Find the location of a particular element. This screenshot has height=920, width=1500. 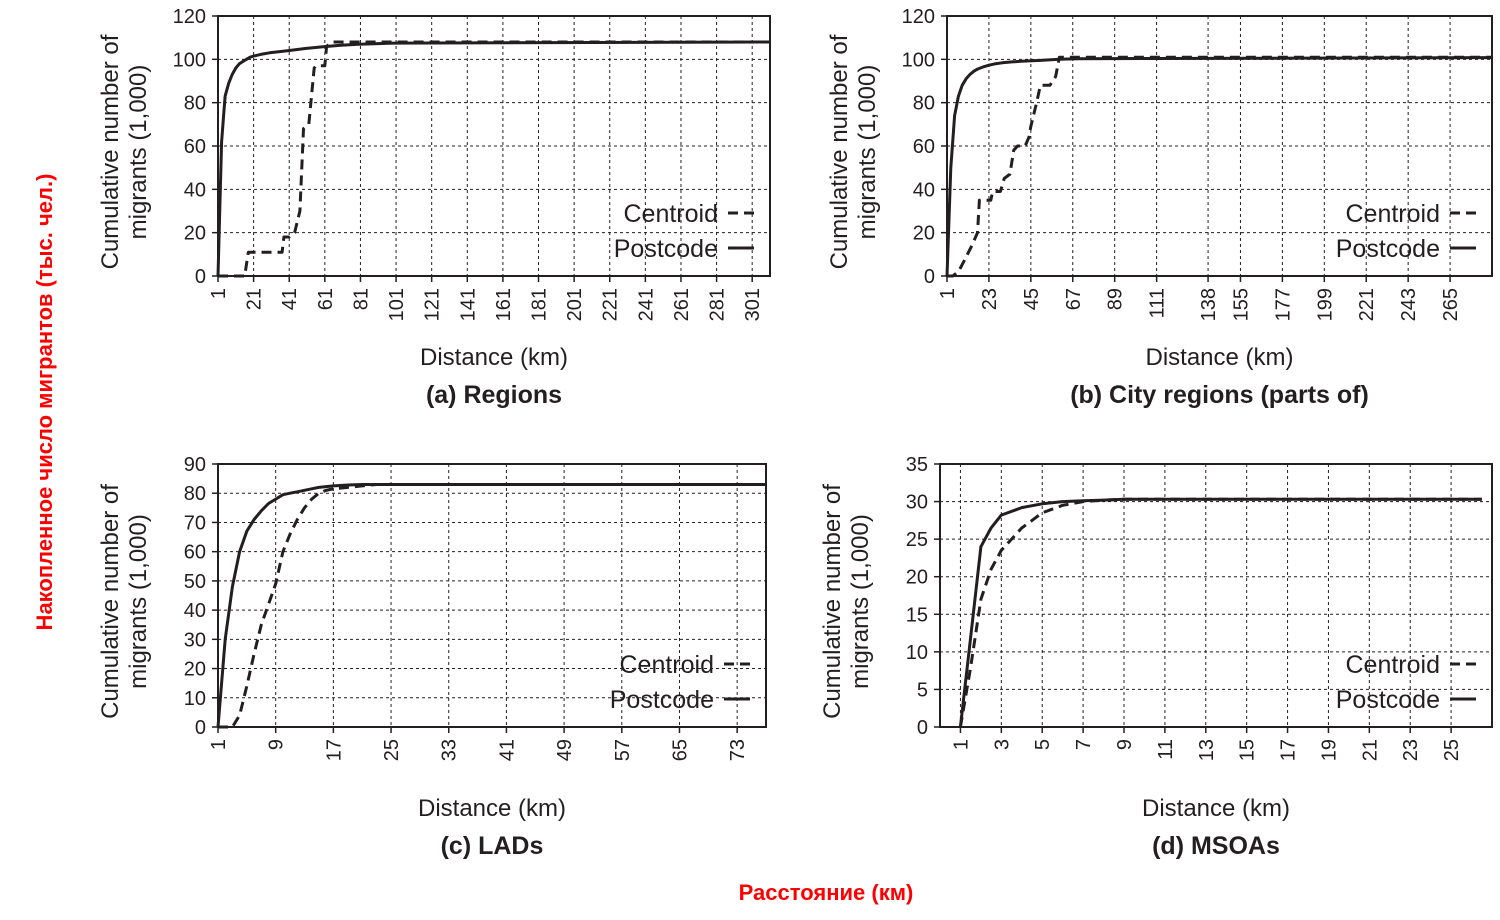

x-tick-label: 5 is located at coordinates (1043, 744).